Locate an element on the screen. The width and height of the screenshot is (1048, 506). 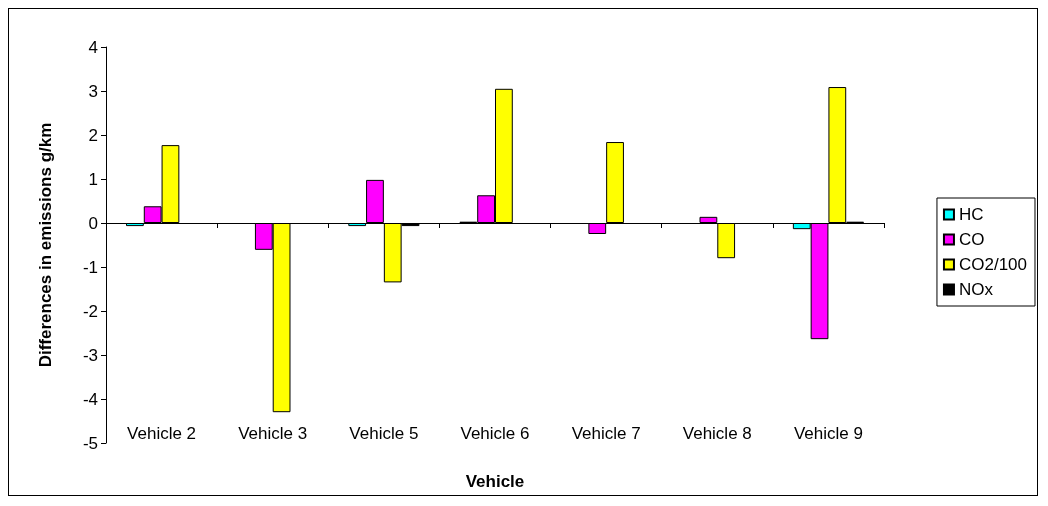
y-tick-label: 4 is located at coordinates (93, 47).